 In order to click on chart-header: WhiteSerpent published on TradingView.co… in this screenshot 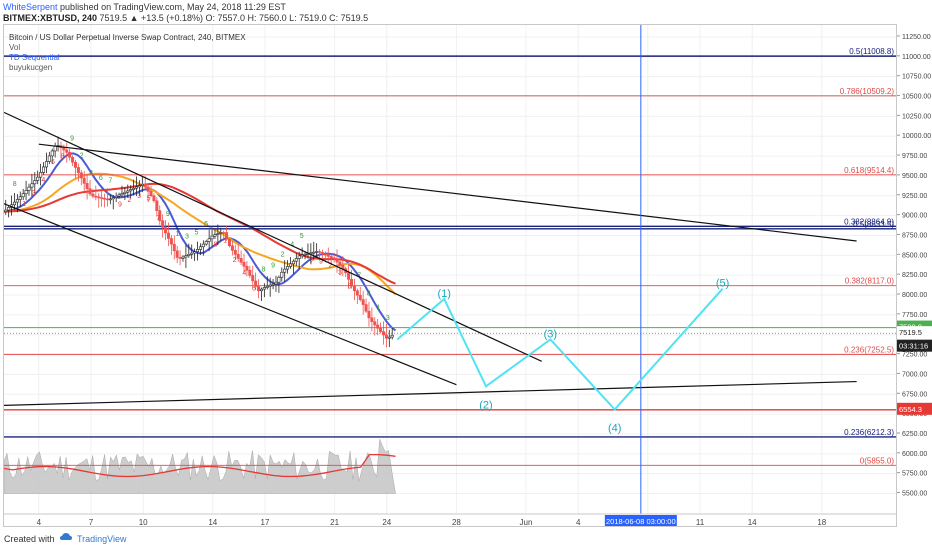, I will do `click(466, 12)`.